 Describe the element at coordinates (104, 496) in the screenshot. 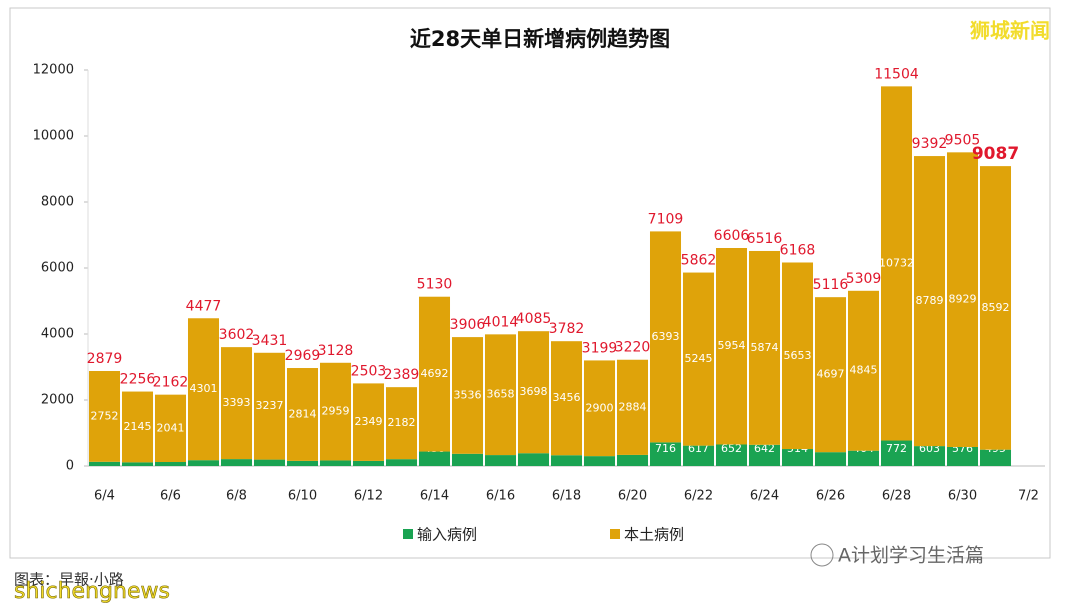

I see `x-tick-label: 6/4` at that location.